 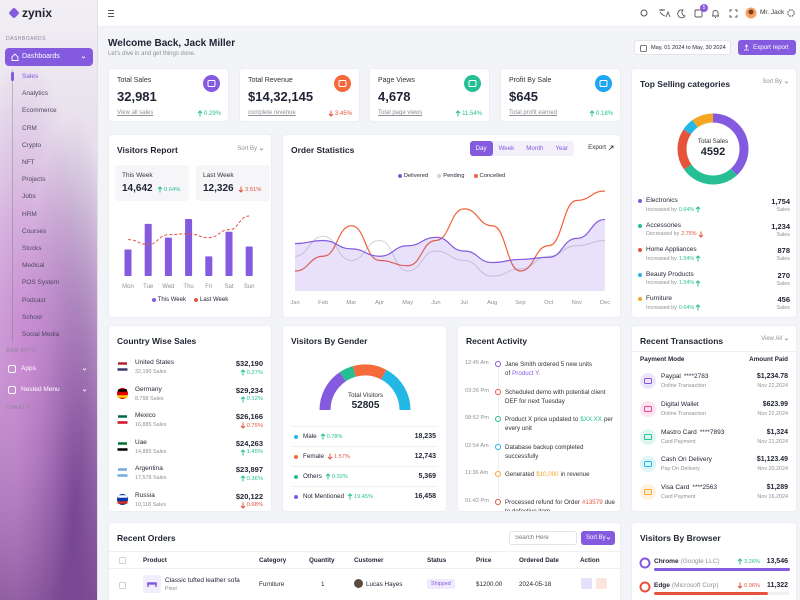 I want to click on status-badge: Shipped, so click(x=441, y=584).